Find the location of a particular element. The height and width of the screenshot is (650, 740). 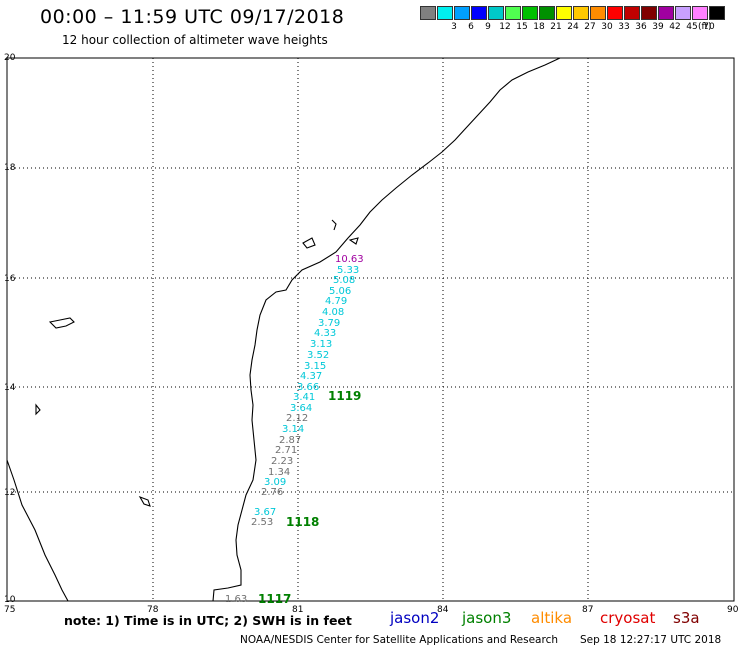

legend-label: 33 is located at coordinates (624, 27).